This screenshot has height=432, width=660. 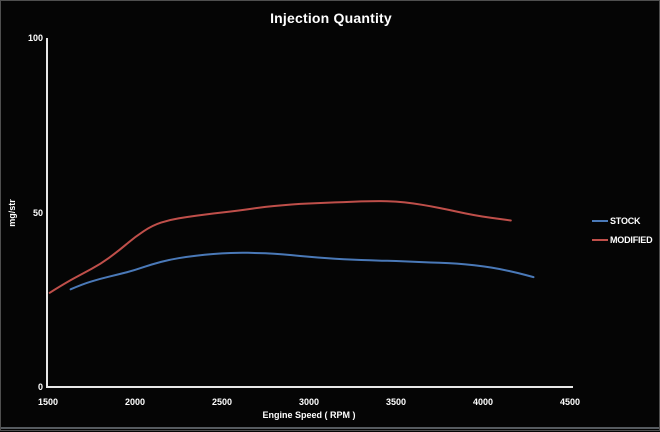 What do you see at coordinates (625, 220) in the screenshot?
I see `legend-label: STOCK` at bounding box center [625, 220].